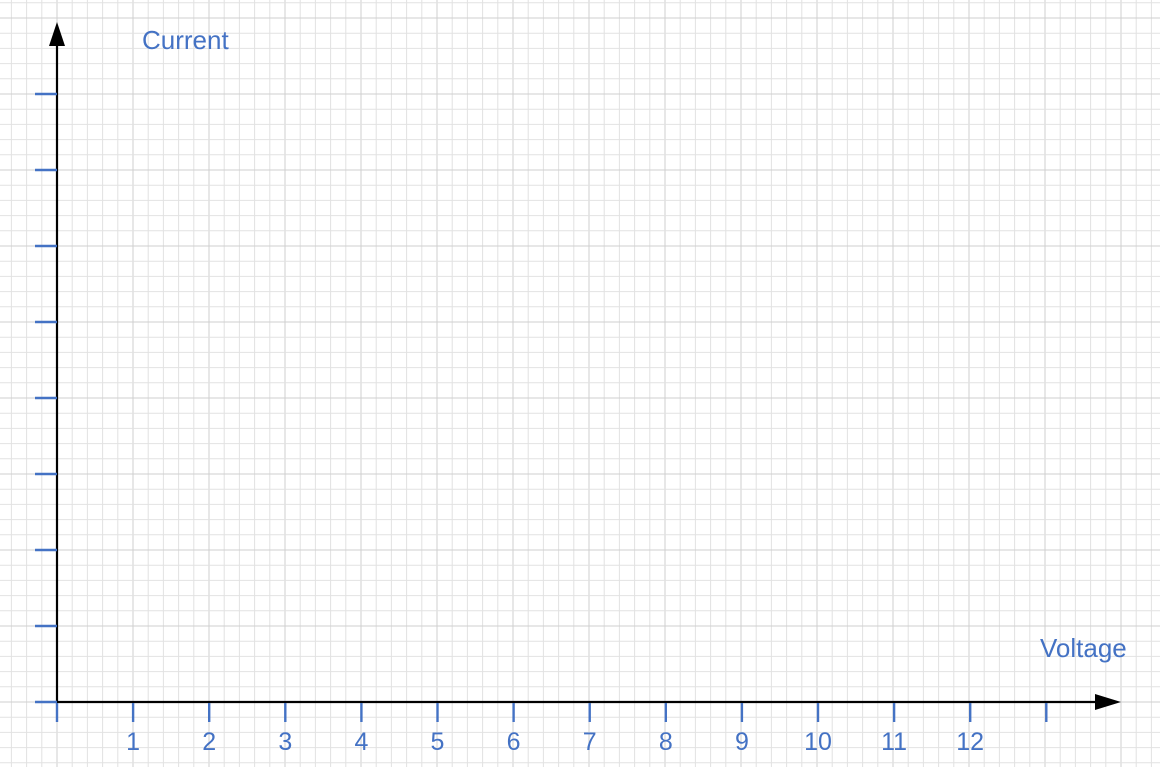  Describe the element at coordinates (818, 742) in the screenshot. I see `x-tick-label: 10` at that location.